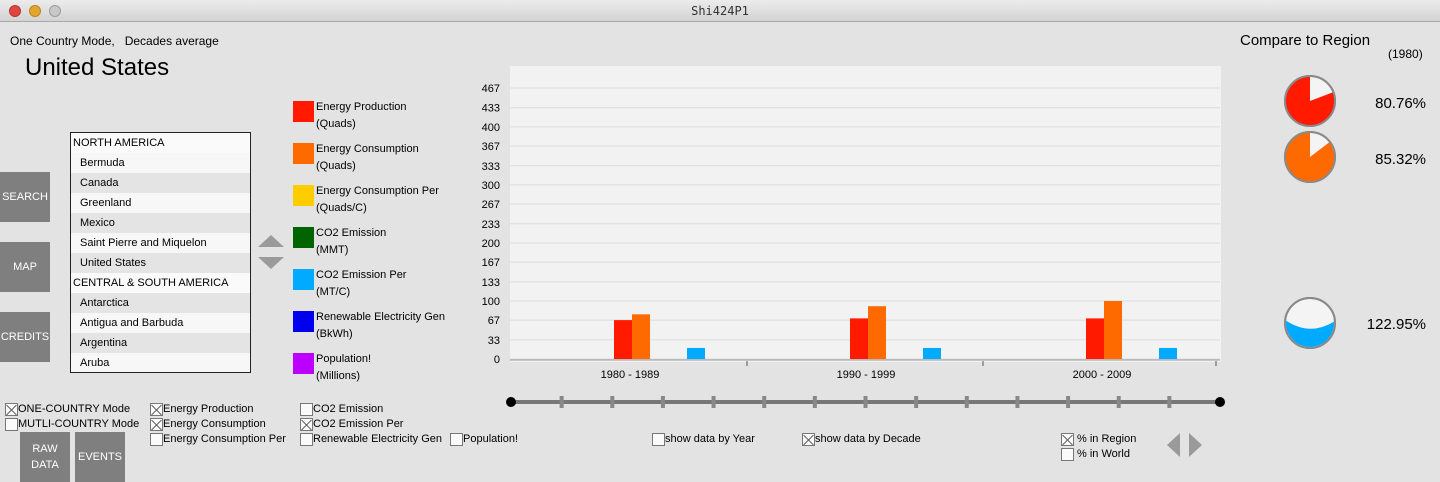 The image size is (1440, 482). Describe the element at coordinates (710, 439) in the screenshot. I see `checkbox-label: show data by Year` at that location.